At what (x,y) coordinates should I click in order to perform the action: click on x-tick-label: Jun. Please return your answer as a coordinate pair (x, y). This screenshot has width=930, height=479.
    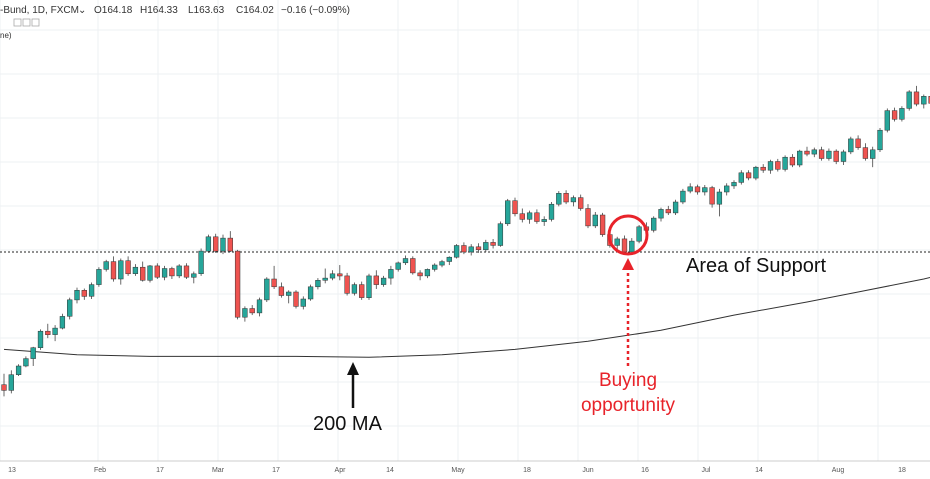
    Looking at the image, I should click on (587, 470).